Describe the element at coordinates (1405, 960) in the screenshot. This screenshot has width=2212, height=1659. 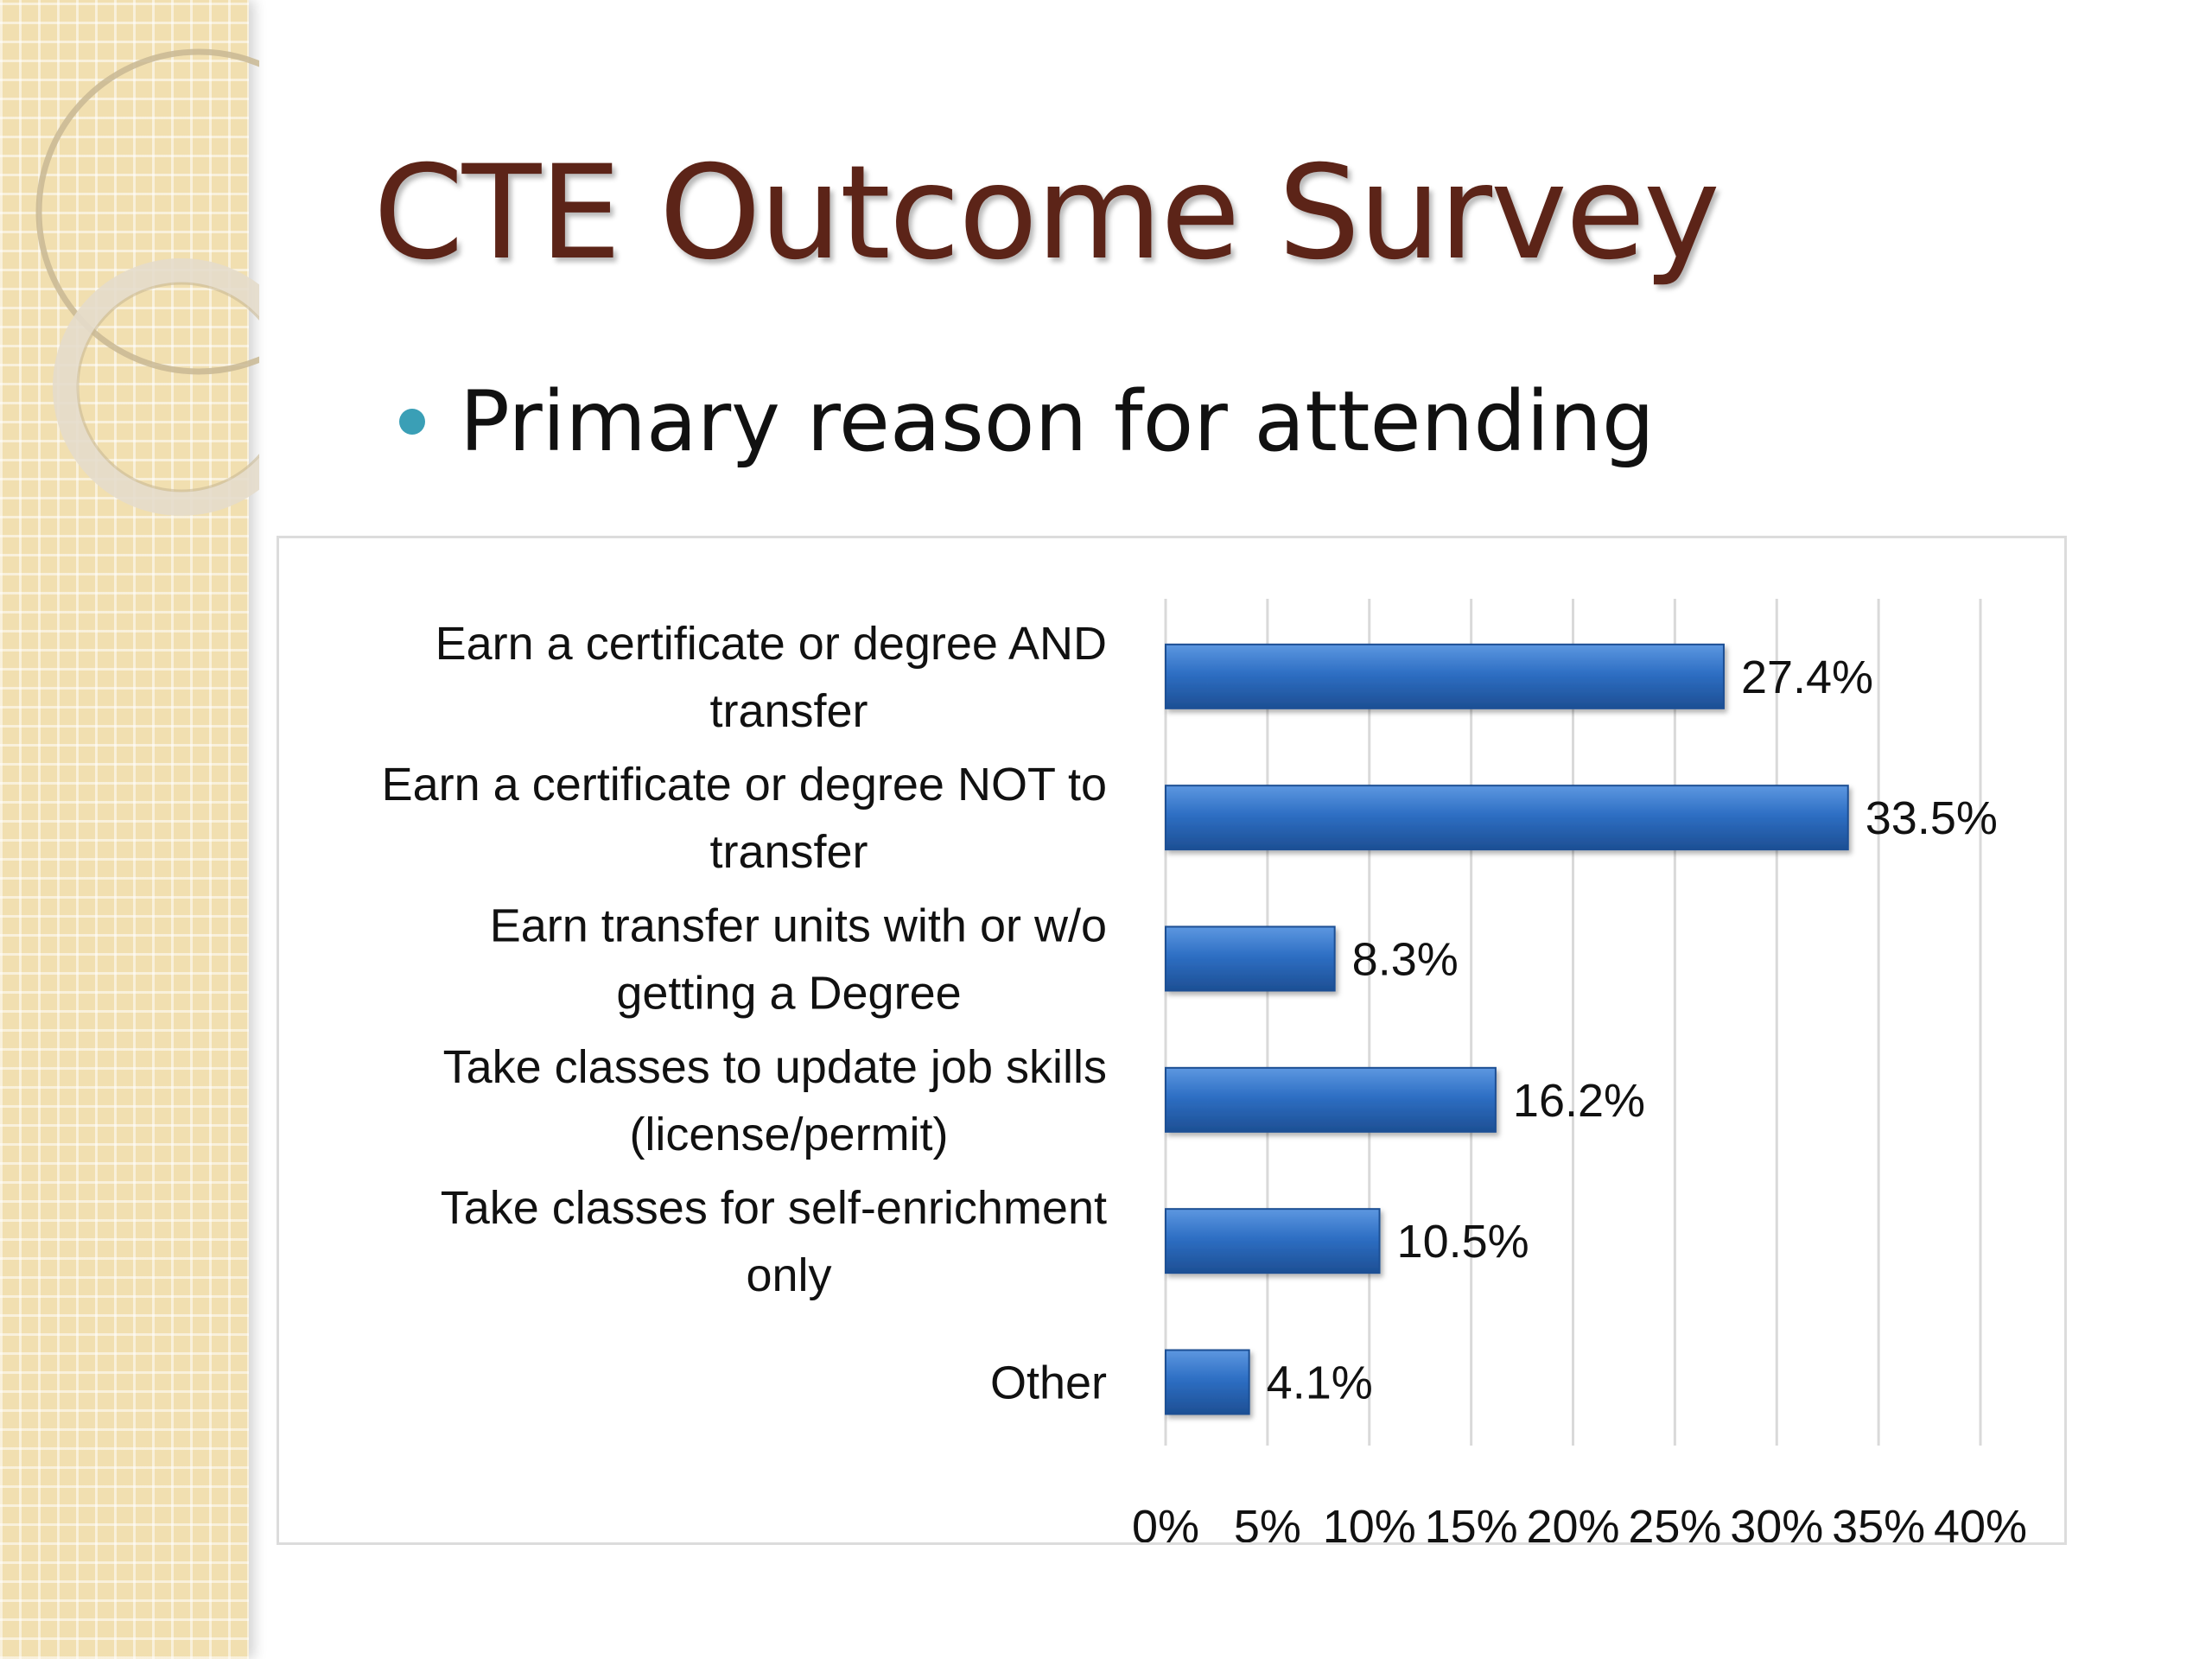
I see `data-label: 8.3%` at that location.